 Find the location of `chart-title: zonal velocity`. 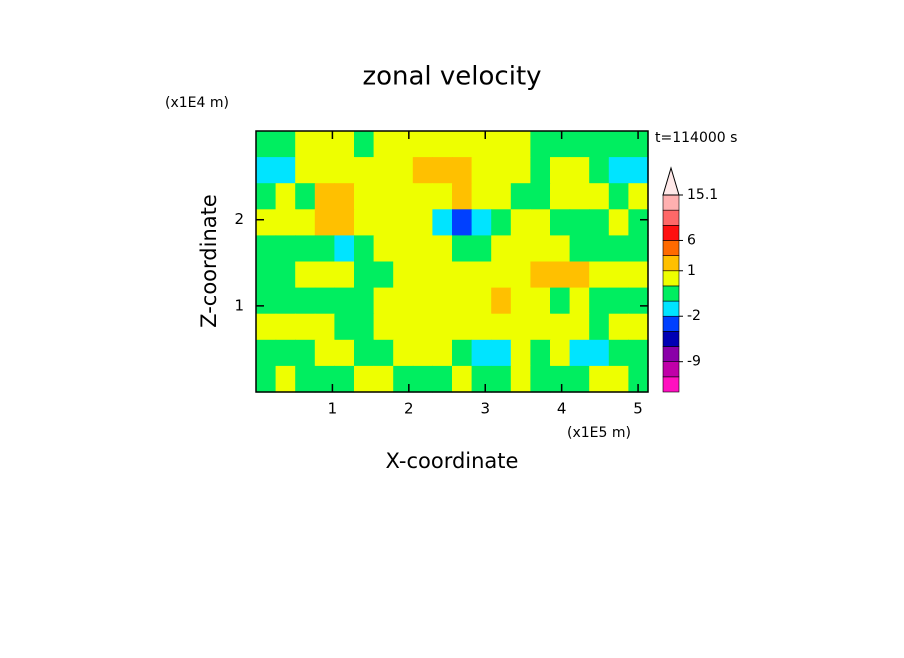

chart-title: zonal velocity is located at coordinates (451, 77).